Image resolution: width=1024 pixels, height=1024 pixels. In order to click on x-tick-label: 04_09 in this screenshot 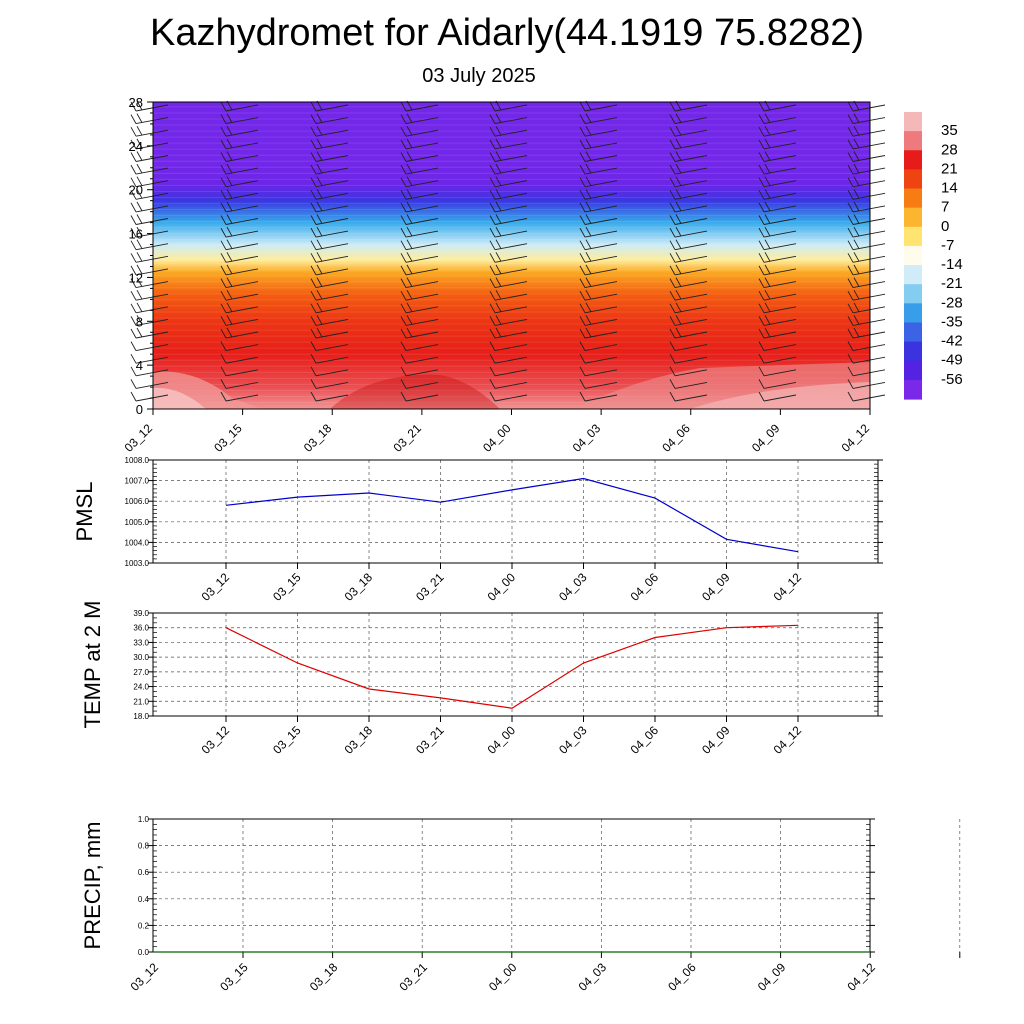, I will do `click(716, 587)`.